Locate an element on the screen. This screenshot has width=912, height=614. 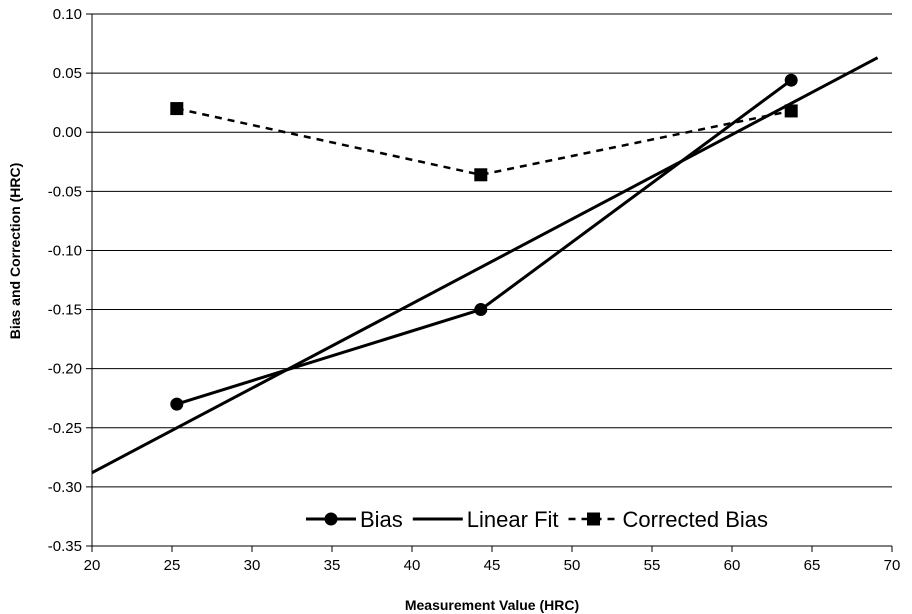
x-tick-label: 55 is located at coordinates (652, 565).